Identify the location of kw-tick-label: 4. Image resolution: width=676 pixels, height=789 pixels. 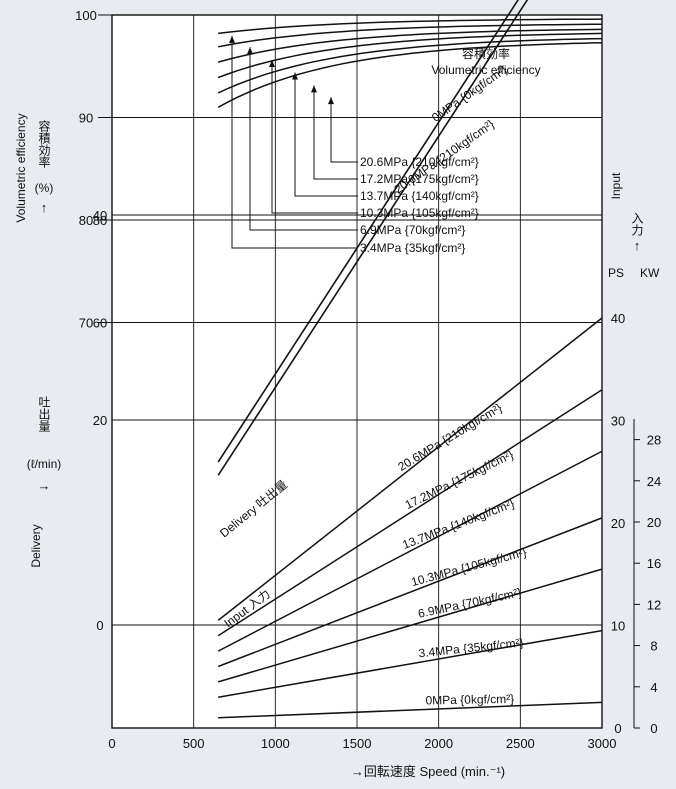
(653, 687).